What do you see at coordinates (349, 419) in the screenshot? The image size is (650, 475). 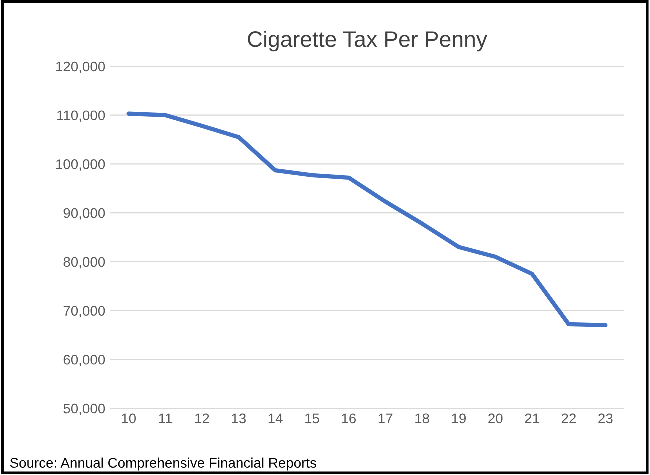 I see `x-tick-label: 16` at bounding box center [349, 419].